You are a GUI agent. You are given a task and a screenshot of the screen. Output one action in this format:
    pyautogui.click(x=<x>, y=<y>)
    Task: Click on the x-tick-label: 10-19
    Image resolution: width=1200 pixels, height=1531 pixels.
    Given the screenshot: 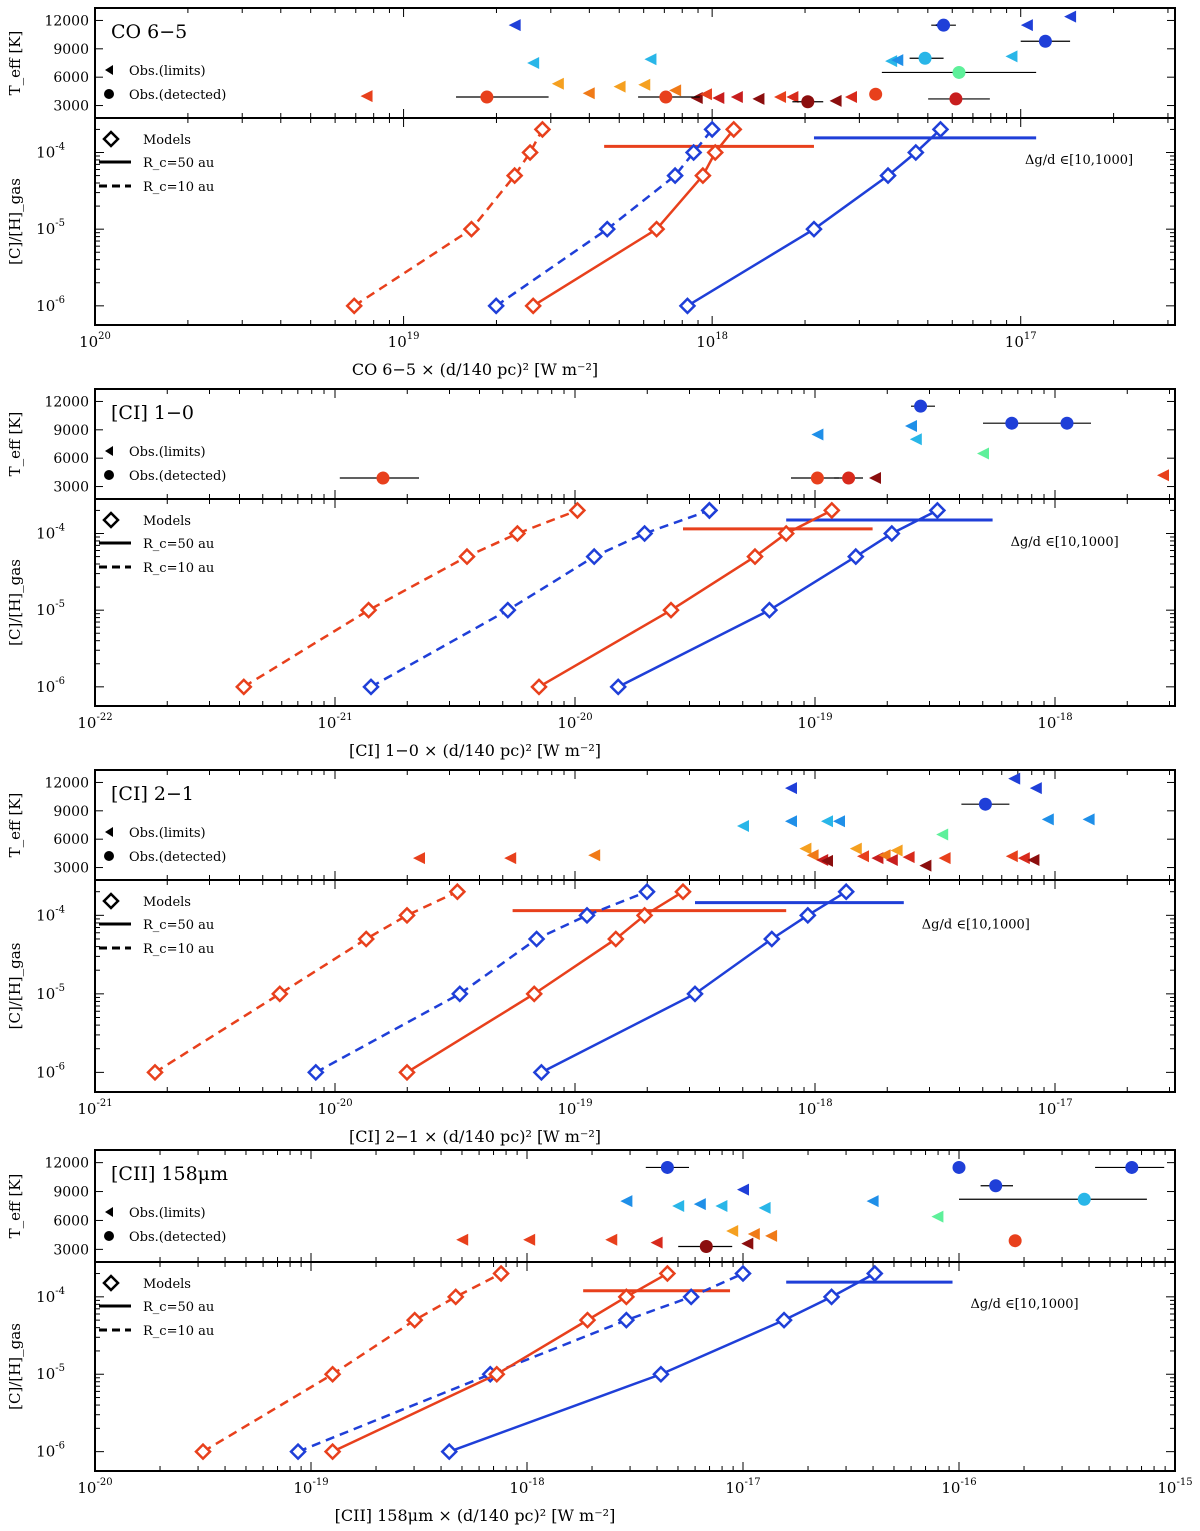 What is the action you would take?
    pyautogui.click(x=814, y=722)
    